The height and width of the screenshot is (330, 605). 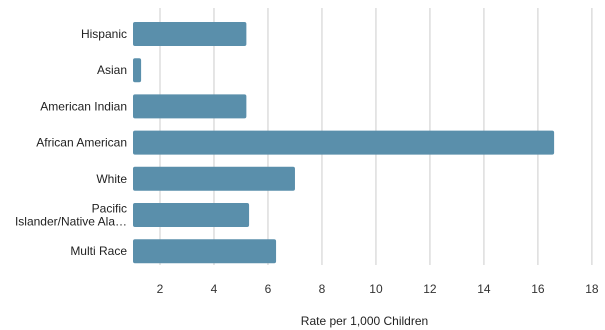 I want to click on x-tick-label: 16, so click(x=538, y=289).